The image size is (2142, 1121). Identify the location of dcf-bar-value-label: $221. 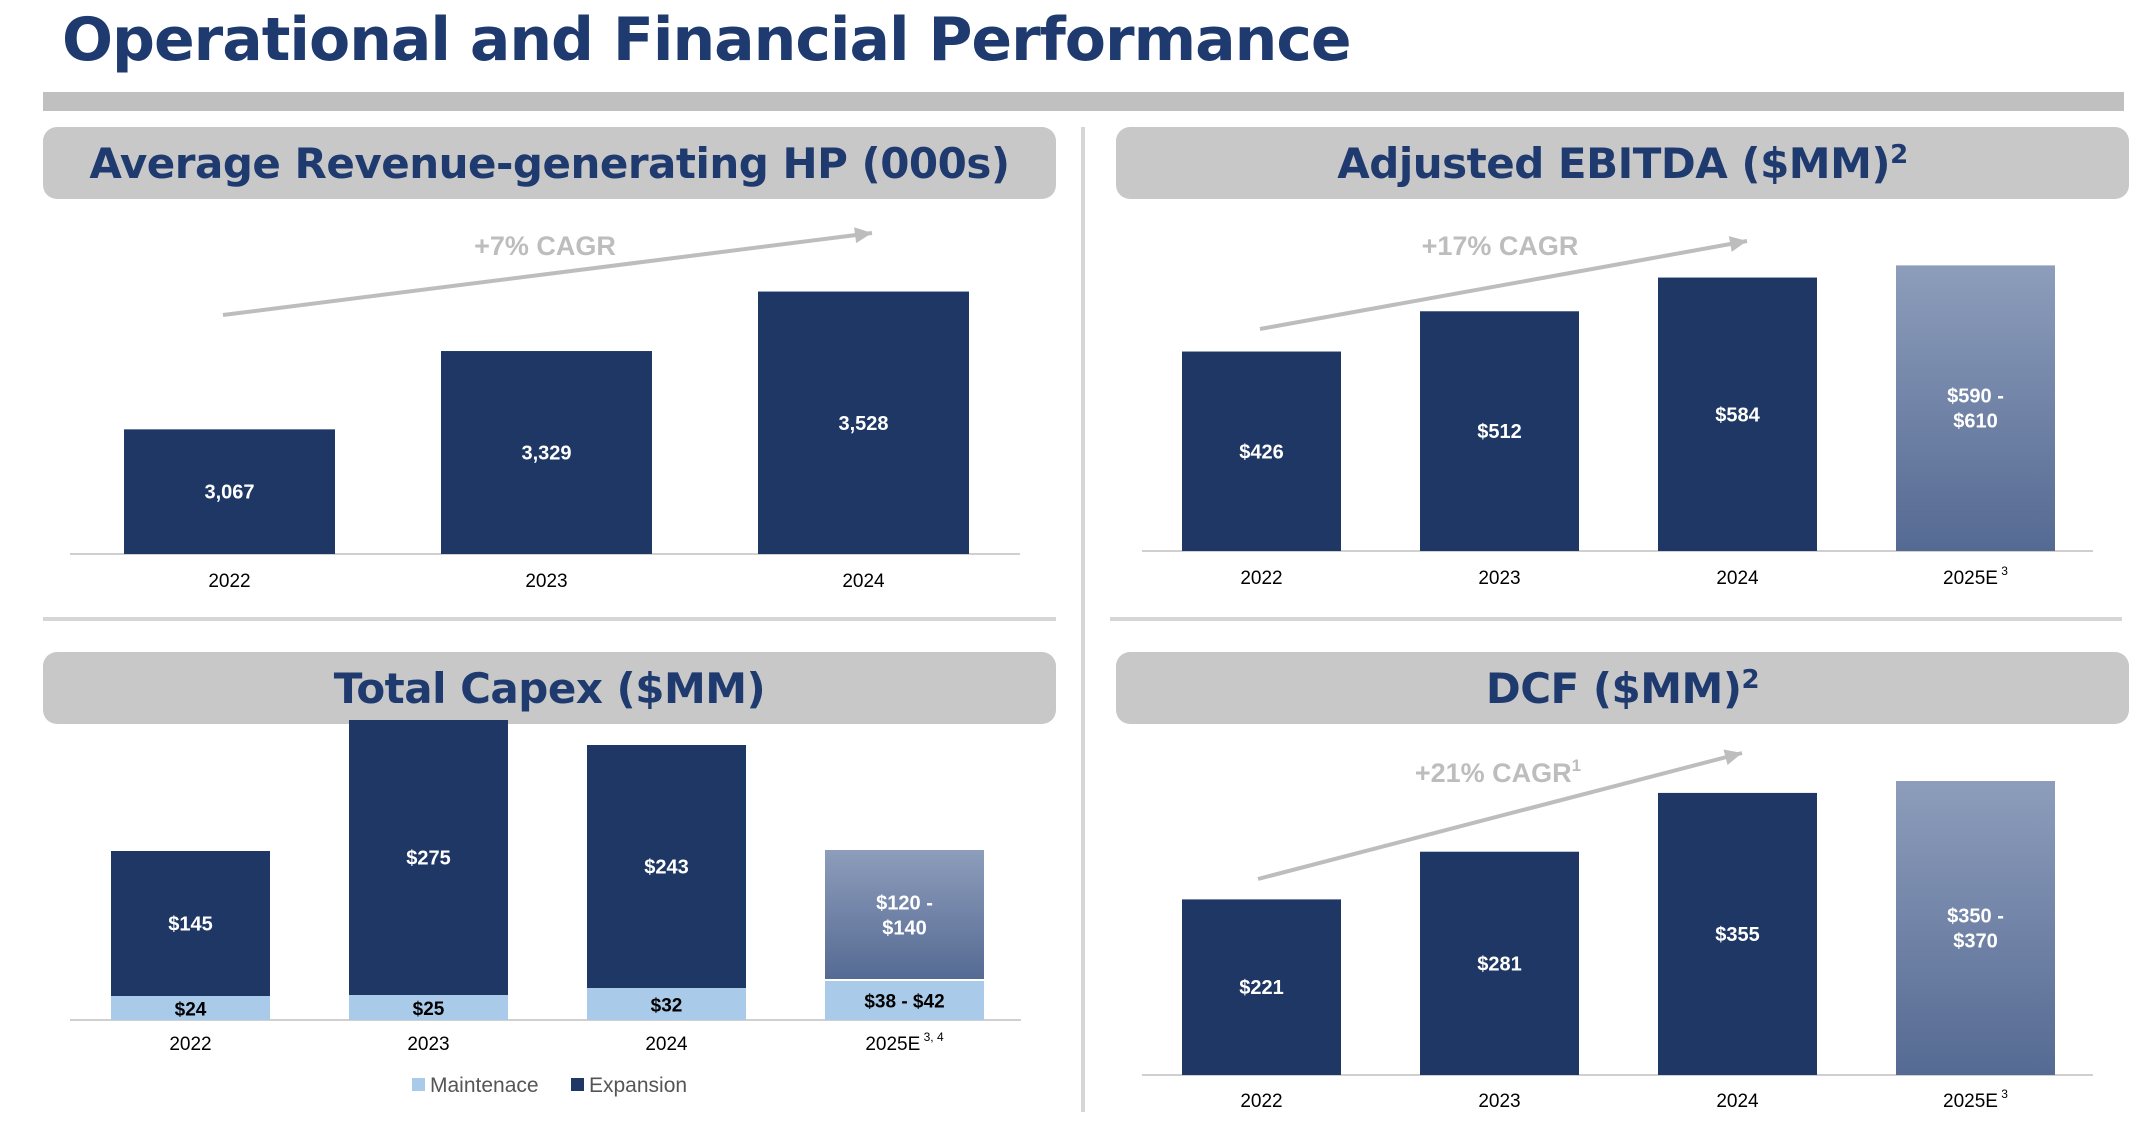
(1261, 988).